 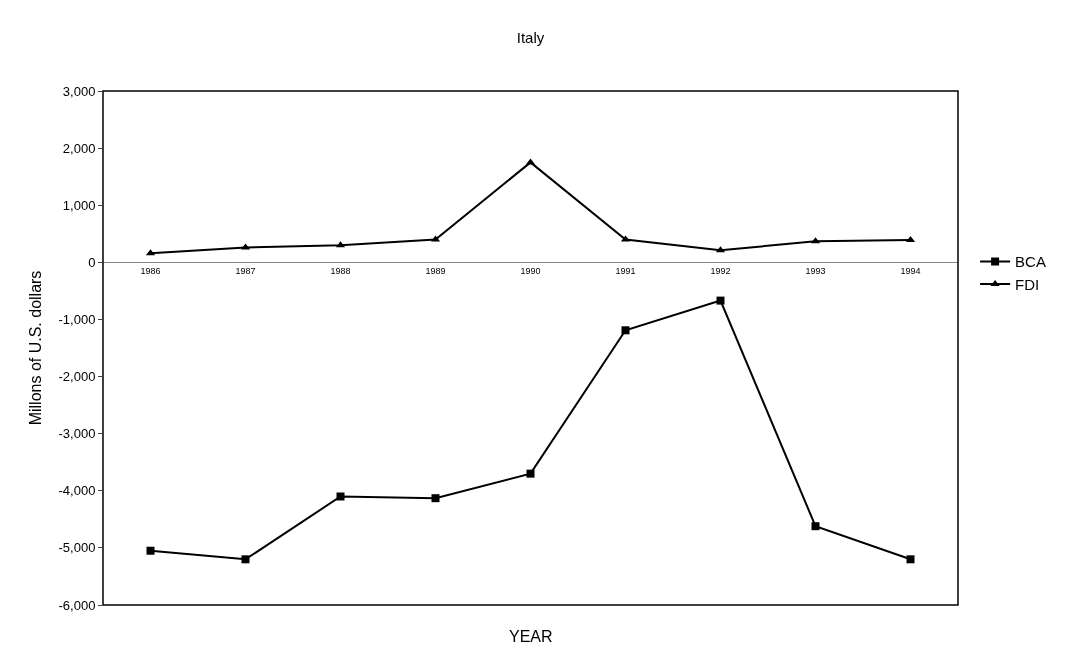 What do you see at coordinates (530, 271) in the screenshot?
I see `x-tick-label: 1990` at bounding box center [530, 271].